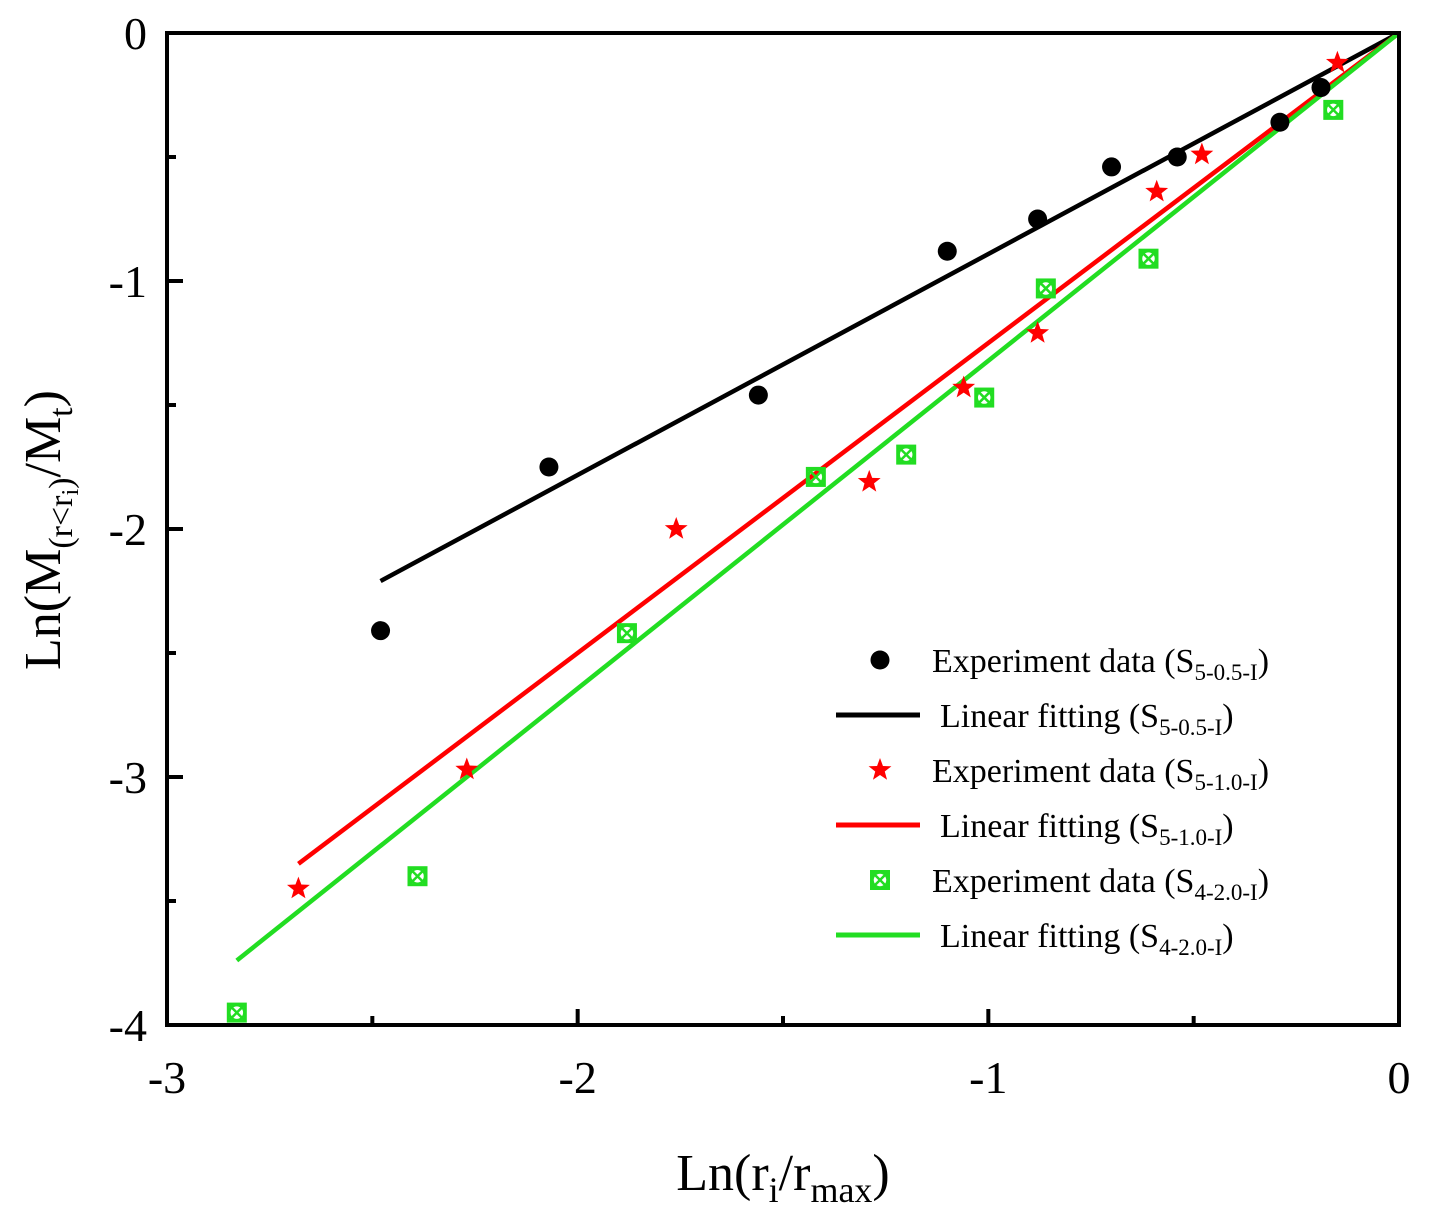 This screenshot has width=1443, height=1221. What do you see at coordinates (167, 1077) in the screenshot?
I see `x-tick-label: -3` at bounding box center [167, 1077].